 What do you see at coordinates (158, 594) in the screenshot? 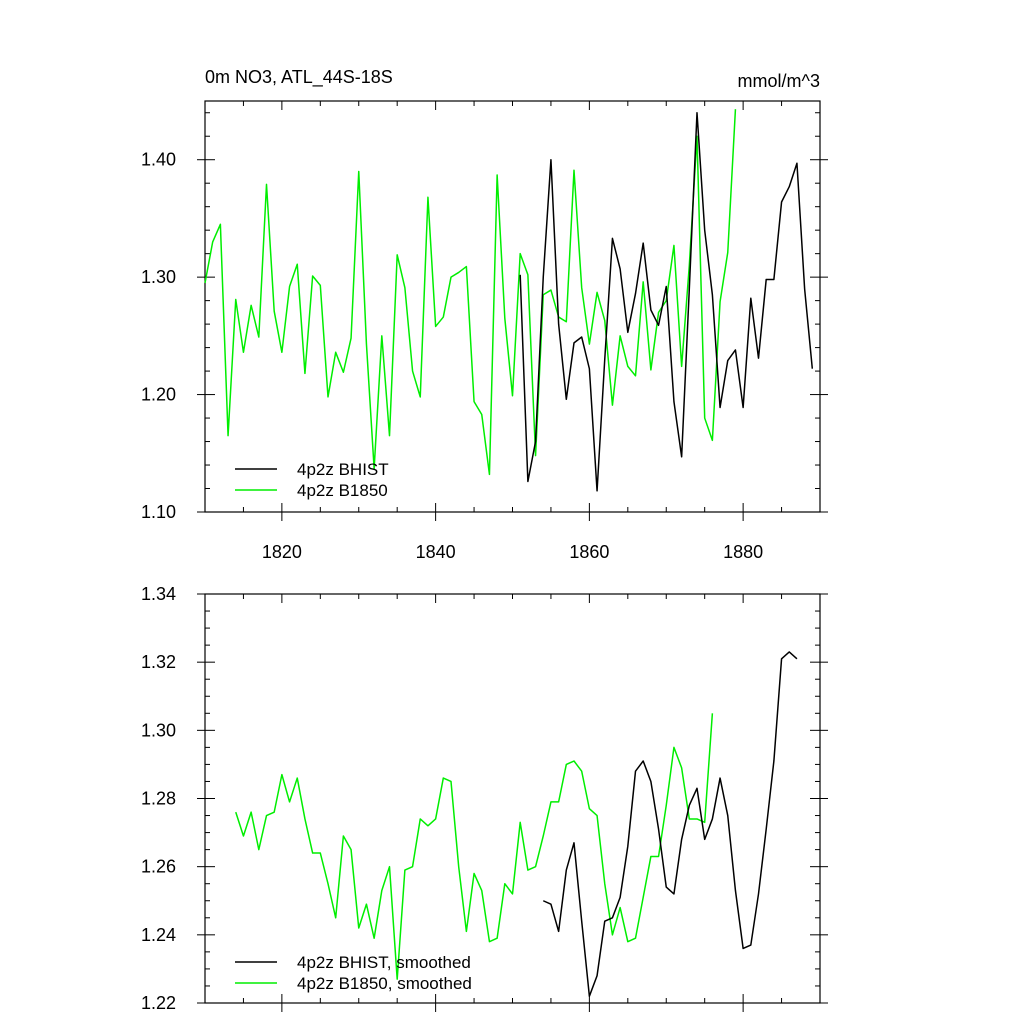
I see `bottom-y-tick-label: 1.34` at bounding box center [158, 594].